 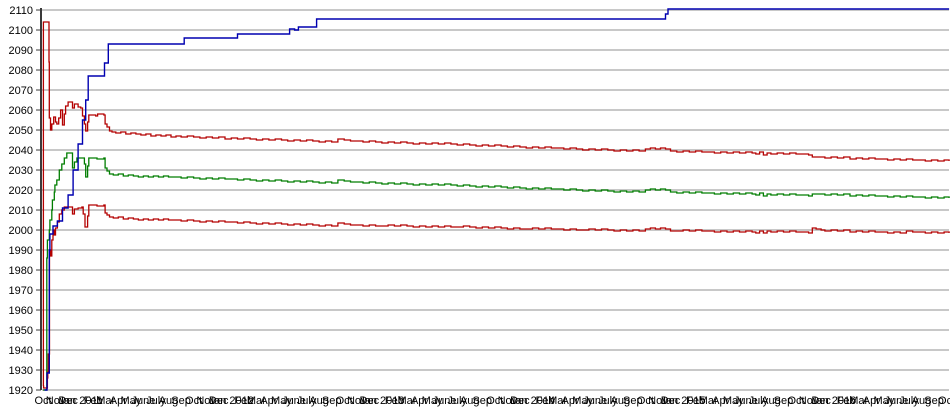 What do you see at coordinates (532, 401) in the screenshot?
I see `x-tick-label: Jan 2014` at bounding box center [532, 401].